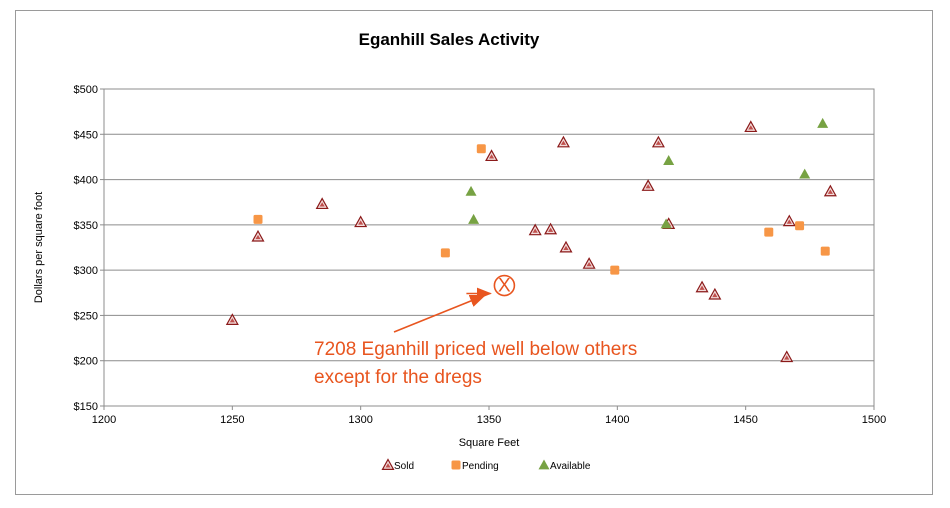 The image size is (950, 508). What do you see at coordinates (480, 466) in the screenshot?
I see `legend-label-pending: Pending` at bounding box center [480, 466].